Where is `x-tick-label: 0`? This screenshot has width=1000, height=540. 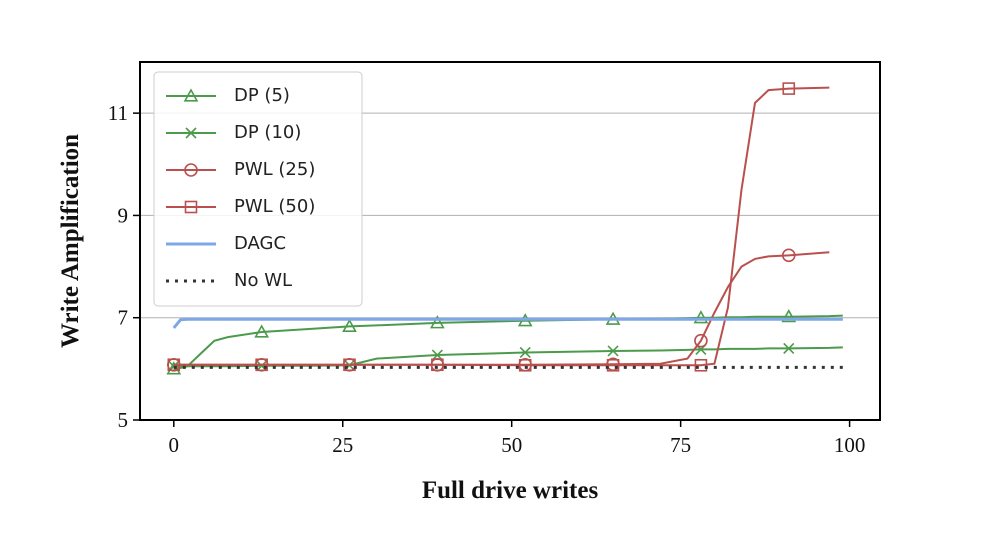 x-tick-label: 0 is located at coordinates (174, 445).